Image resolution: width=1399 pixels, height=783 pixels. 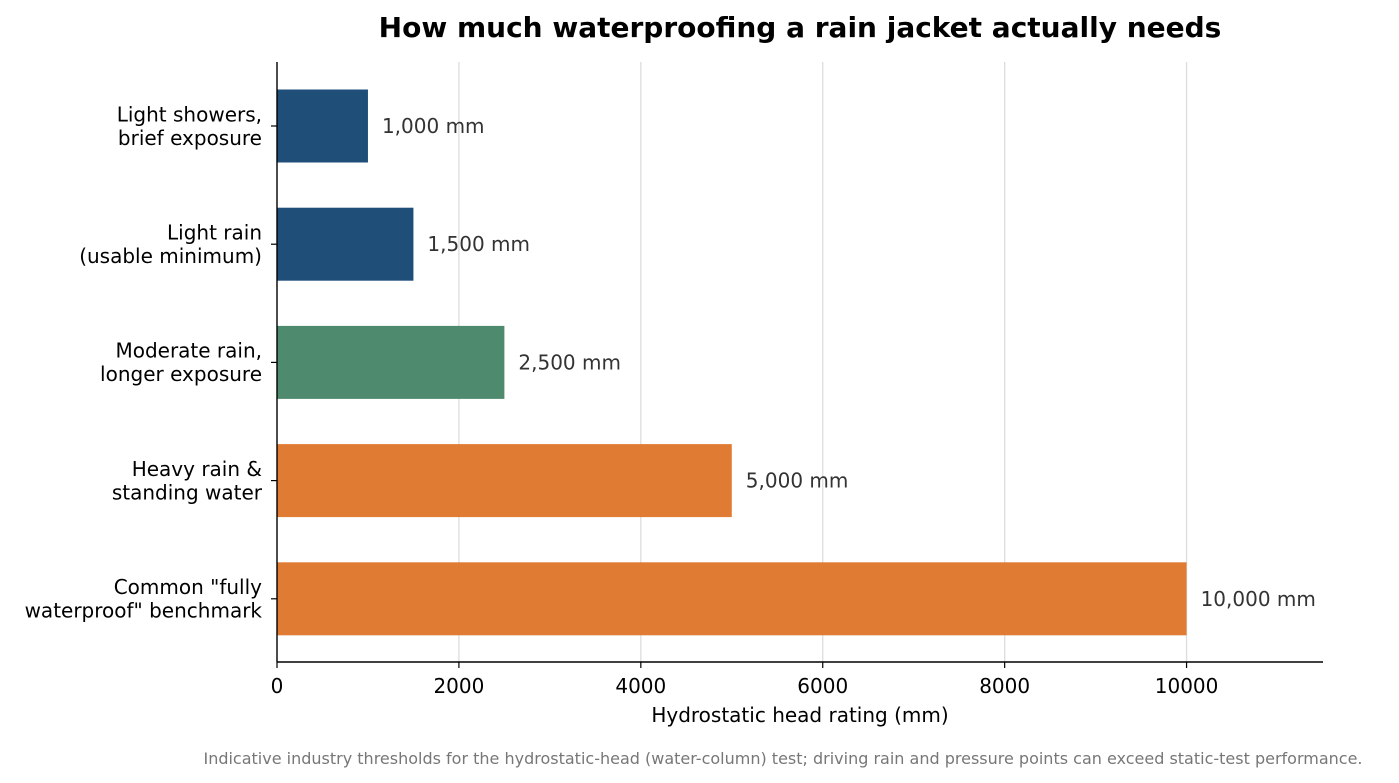 I want to click on category-label: Light rain, so click(x=214, y=232).